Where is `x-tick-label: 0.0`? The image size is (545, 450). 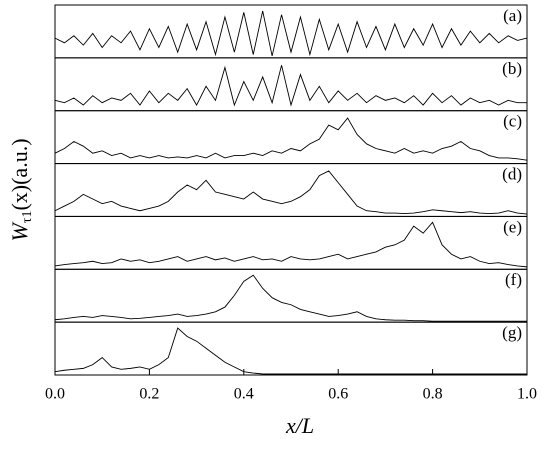 x-tick-label: 0.0 is located at coordinates (55, 394).